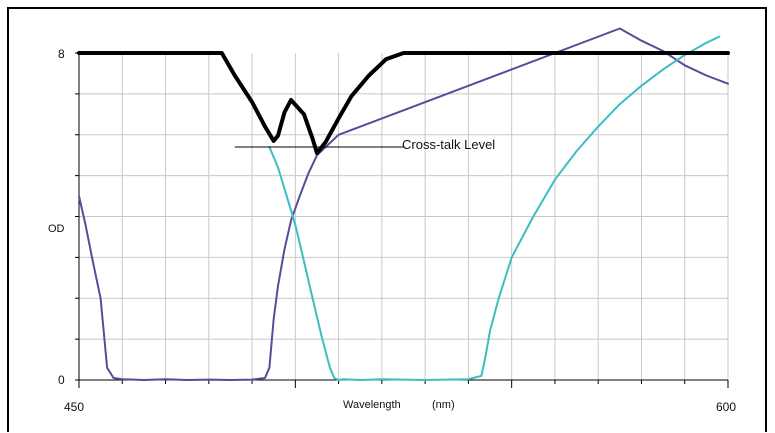 Image resolution: width=775 pixels, height=433 pixels. What do you see at coordinates (61, 380) in the screenshot?
I see `y-tick-label-bottom: 0` at bounding box center [61, 380].